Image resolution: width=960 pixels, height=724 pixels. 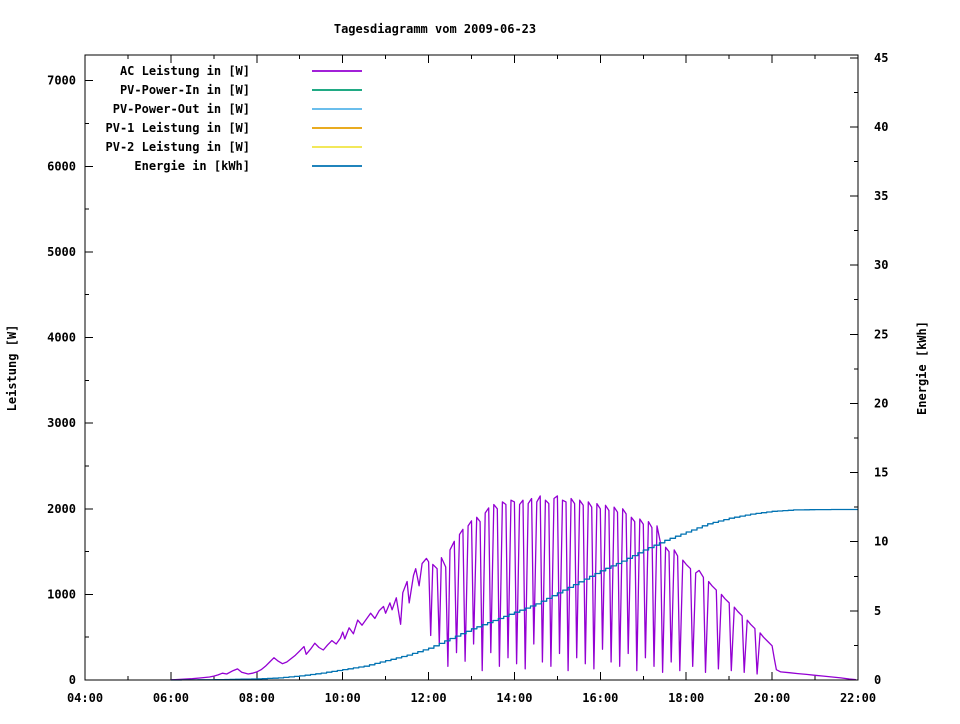 I want to click on legend-item: AC Leistung in [W], so click(x=241, y=71).